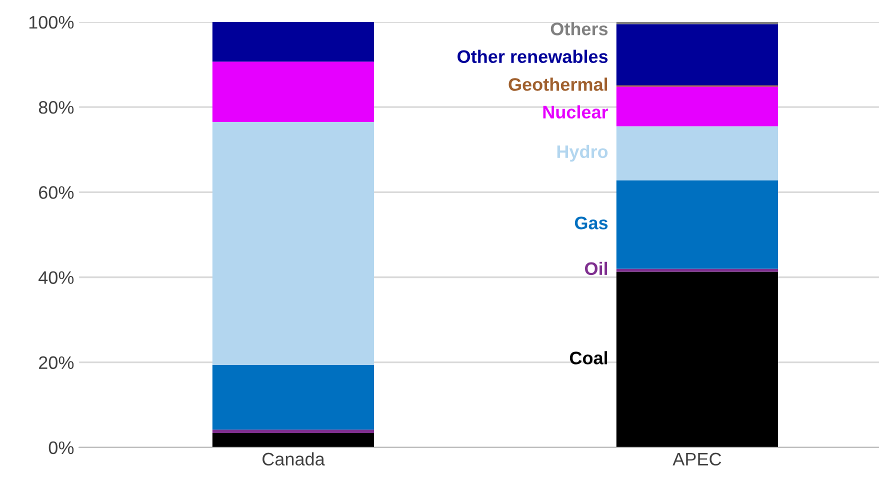  I want to click on y-tick-label: 40%, so click(56, 277).